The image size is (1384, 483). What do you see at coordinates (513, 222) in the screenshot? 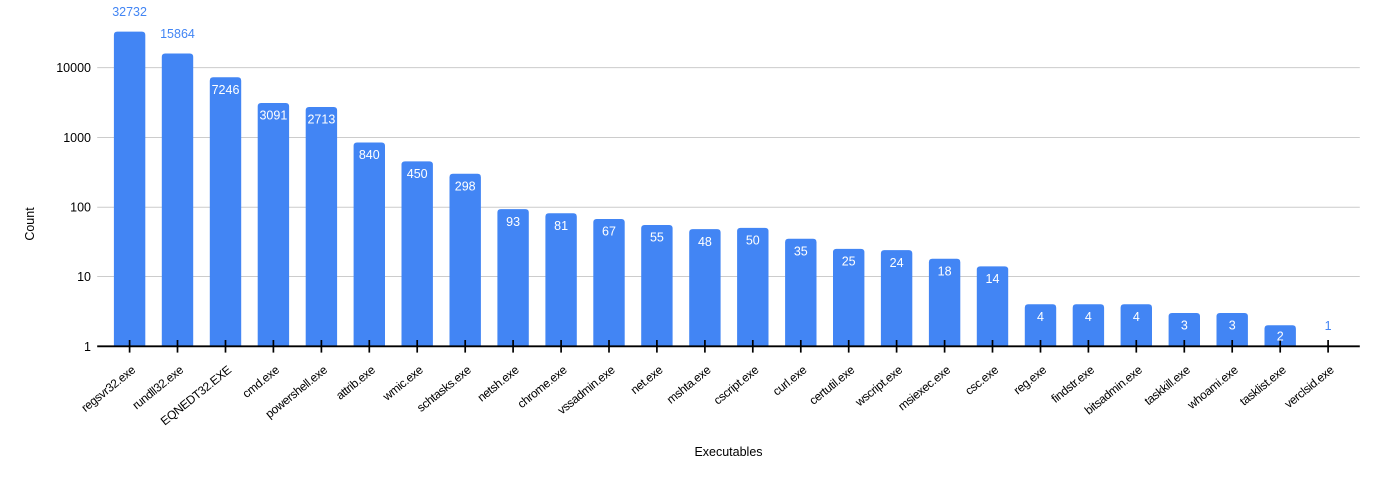
I see `svg-text: 93` at bounding box center [513, 222].